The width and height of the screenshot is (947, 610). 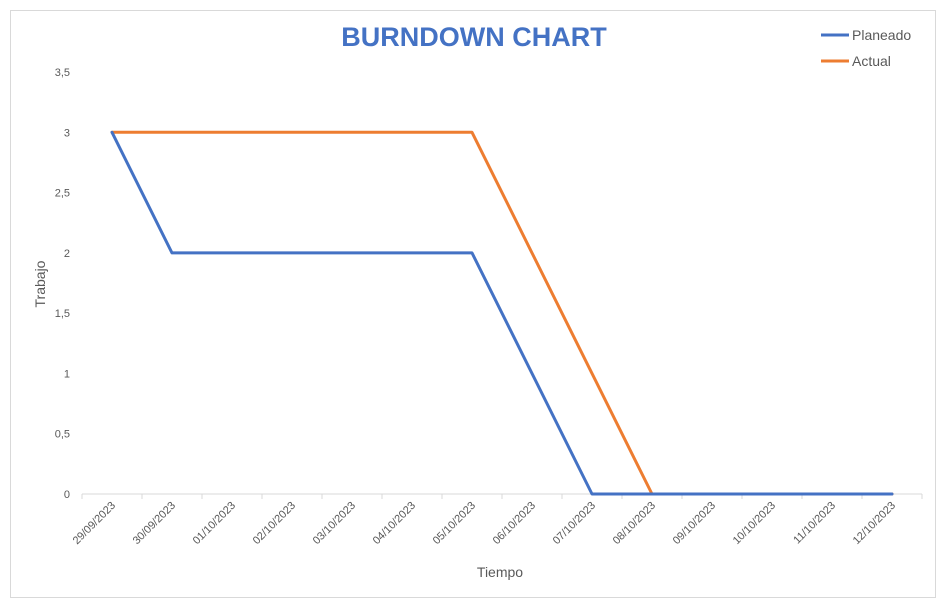 What do you see at coordinates (67, 133) in the screenshot?
I see `y-tick-label: 3` at bounding box center [67, 133].